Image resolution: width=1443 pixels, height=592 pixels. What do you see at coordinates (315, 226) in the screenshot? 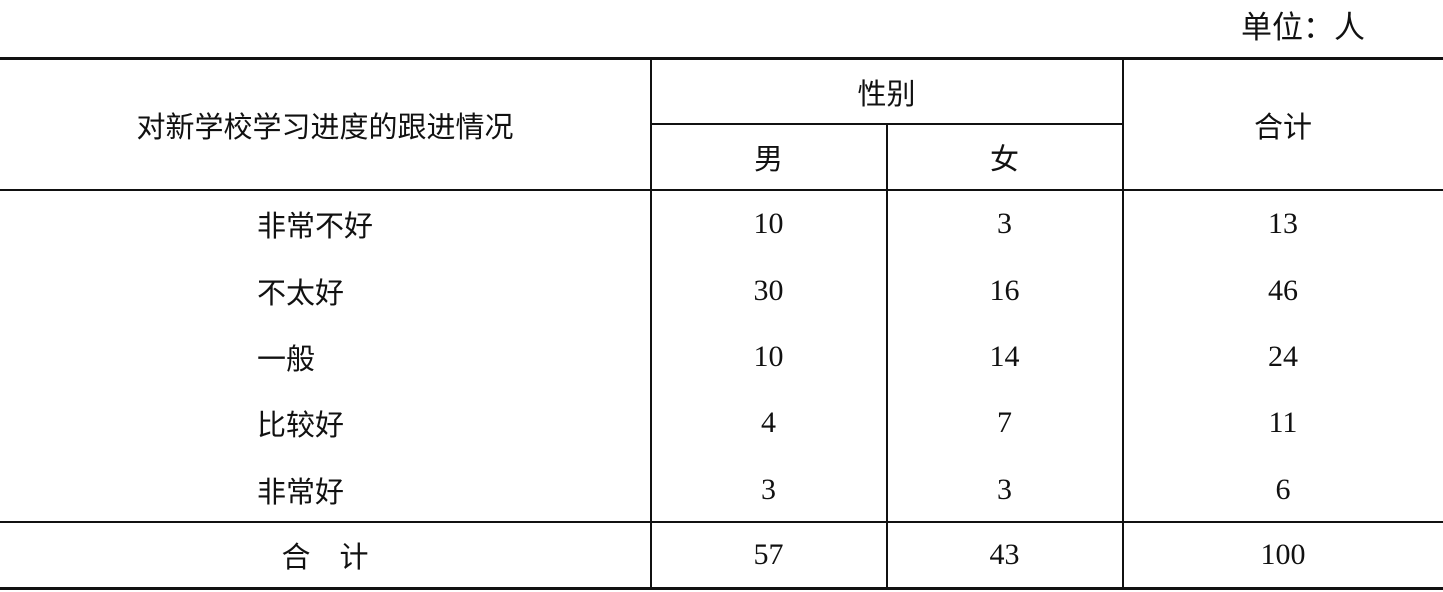
I see `row-label: 非常不好` at bounding box center [315, 226].